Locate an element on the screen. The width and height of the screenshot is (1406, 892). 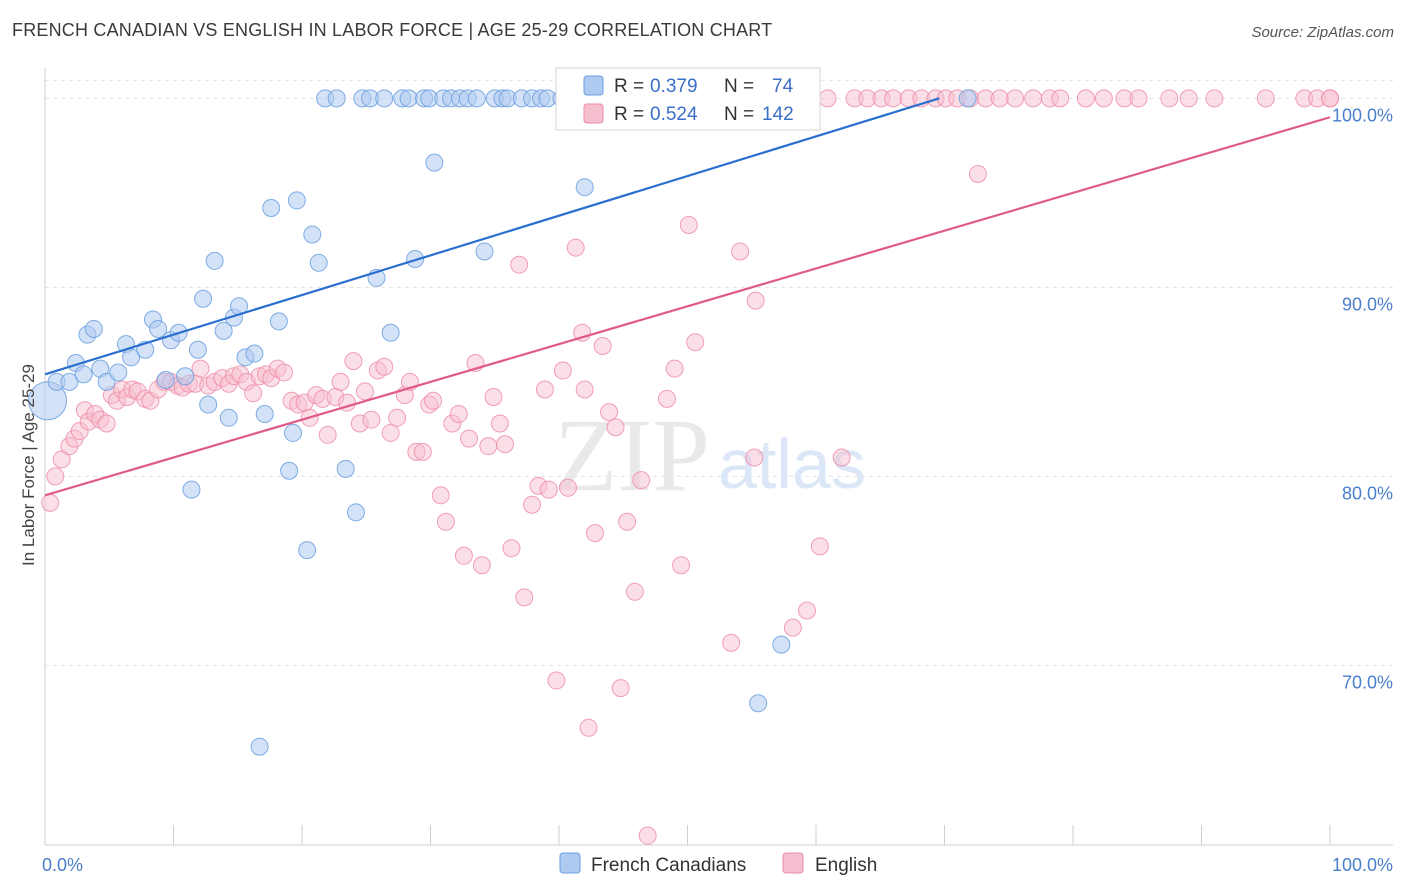
stats-r-value-pink: 0.524 is located at coordinates (674, 114).